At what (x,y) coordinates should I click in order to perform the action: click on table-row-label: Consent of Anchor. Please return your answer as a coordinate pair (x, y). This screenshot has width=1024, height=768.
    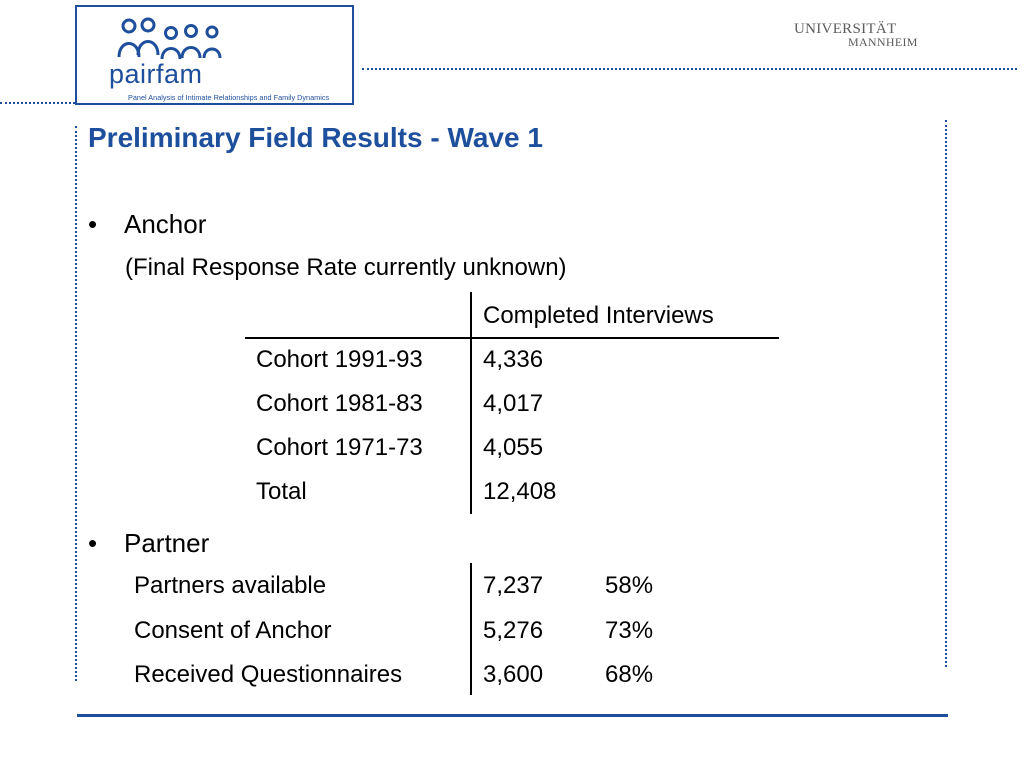
    Looking at the image, I should click on (233, 630).